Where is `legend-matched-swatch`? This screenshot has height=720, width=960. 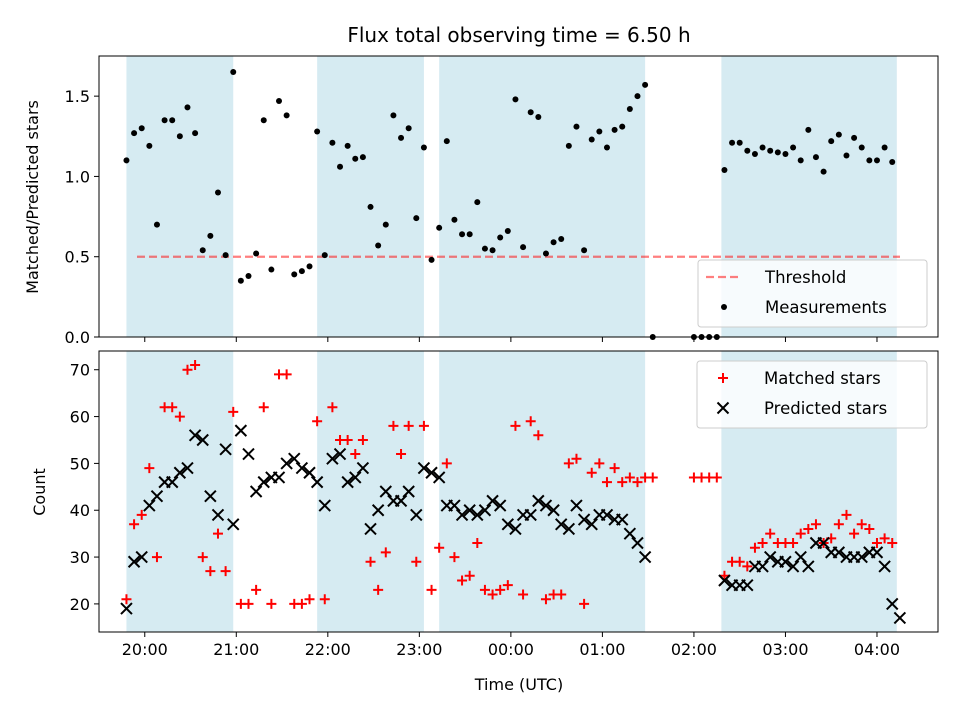
legend-matched-swatch is located at coordinates (723, 378).